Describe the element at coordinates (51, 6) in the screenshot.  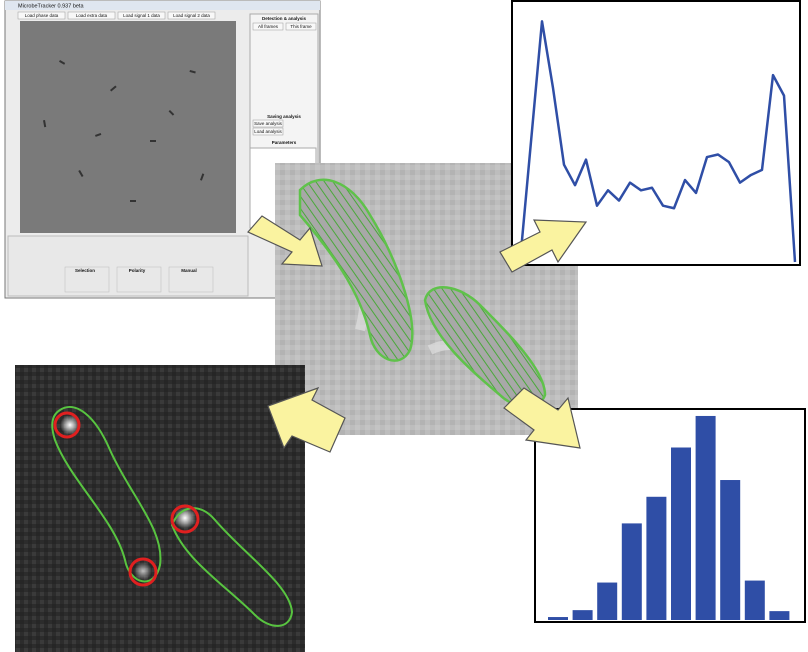
I see `window-title: MicrobeTracker 0.937 beta` at that location.